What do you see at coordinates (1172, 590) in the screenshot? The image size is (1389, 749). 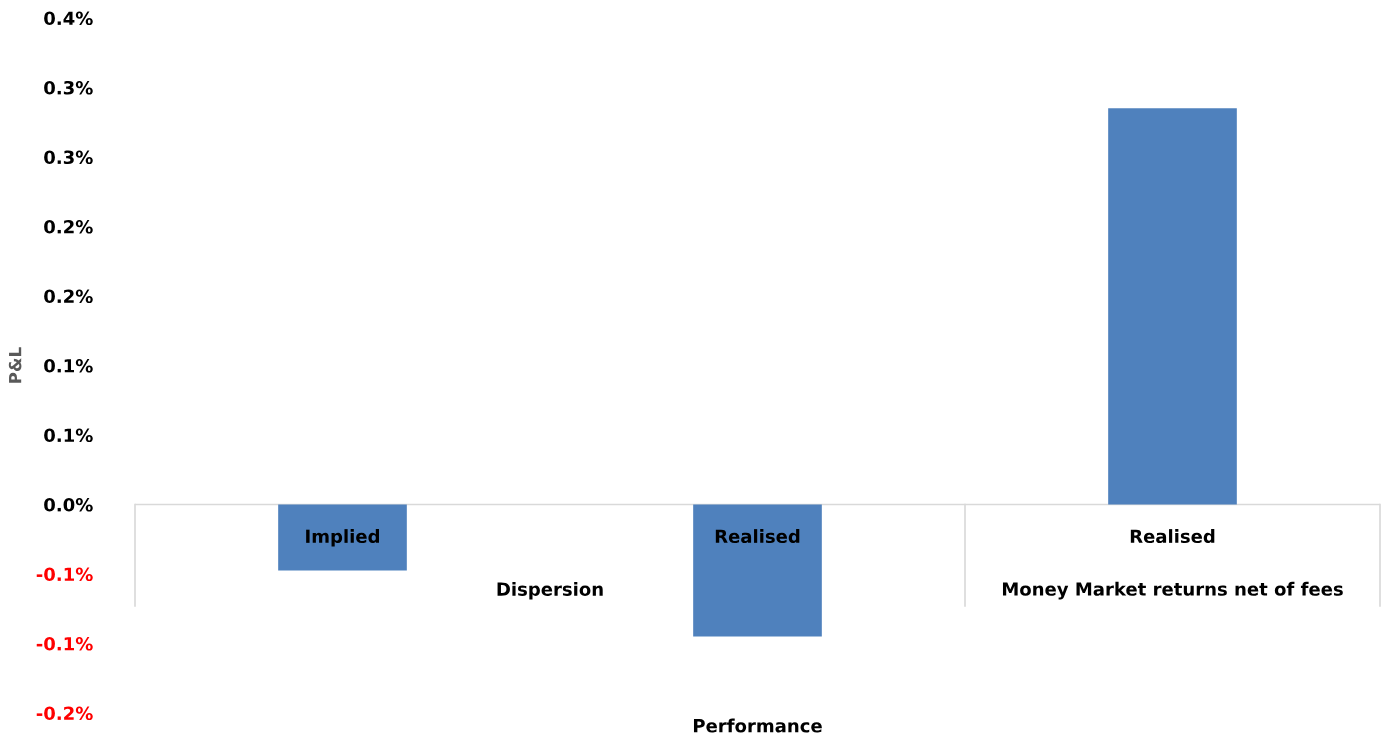 I see `annotation: Money Market returns net of fees` at bounding box center [1172, 590].